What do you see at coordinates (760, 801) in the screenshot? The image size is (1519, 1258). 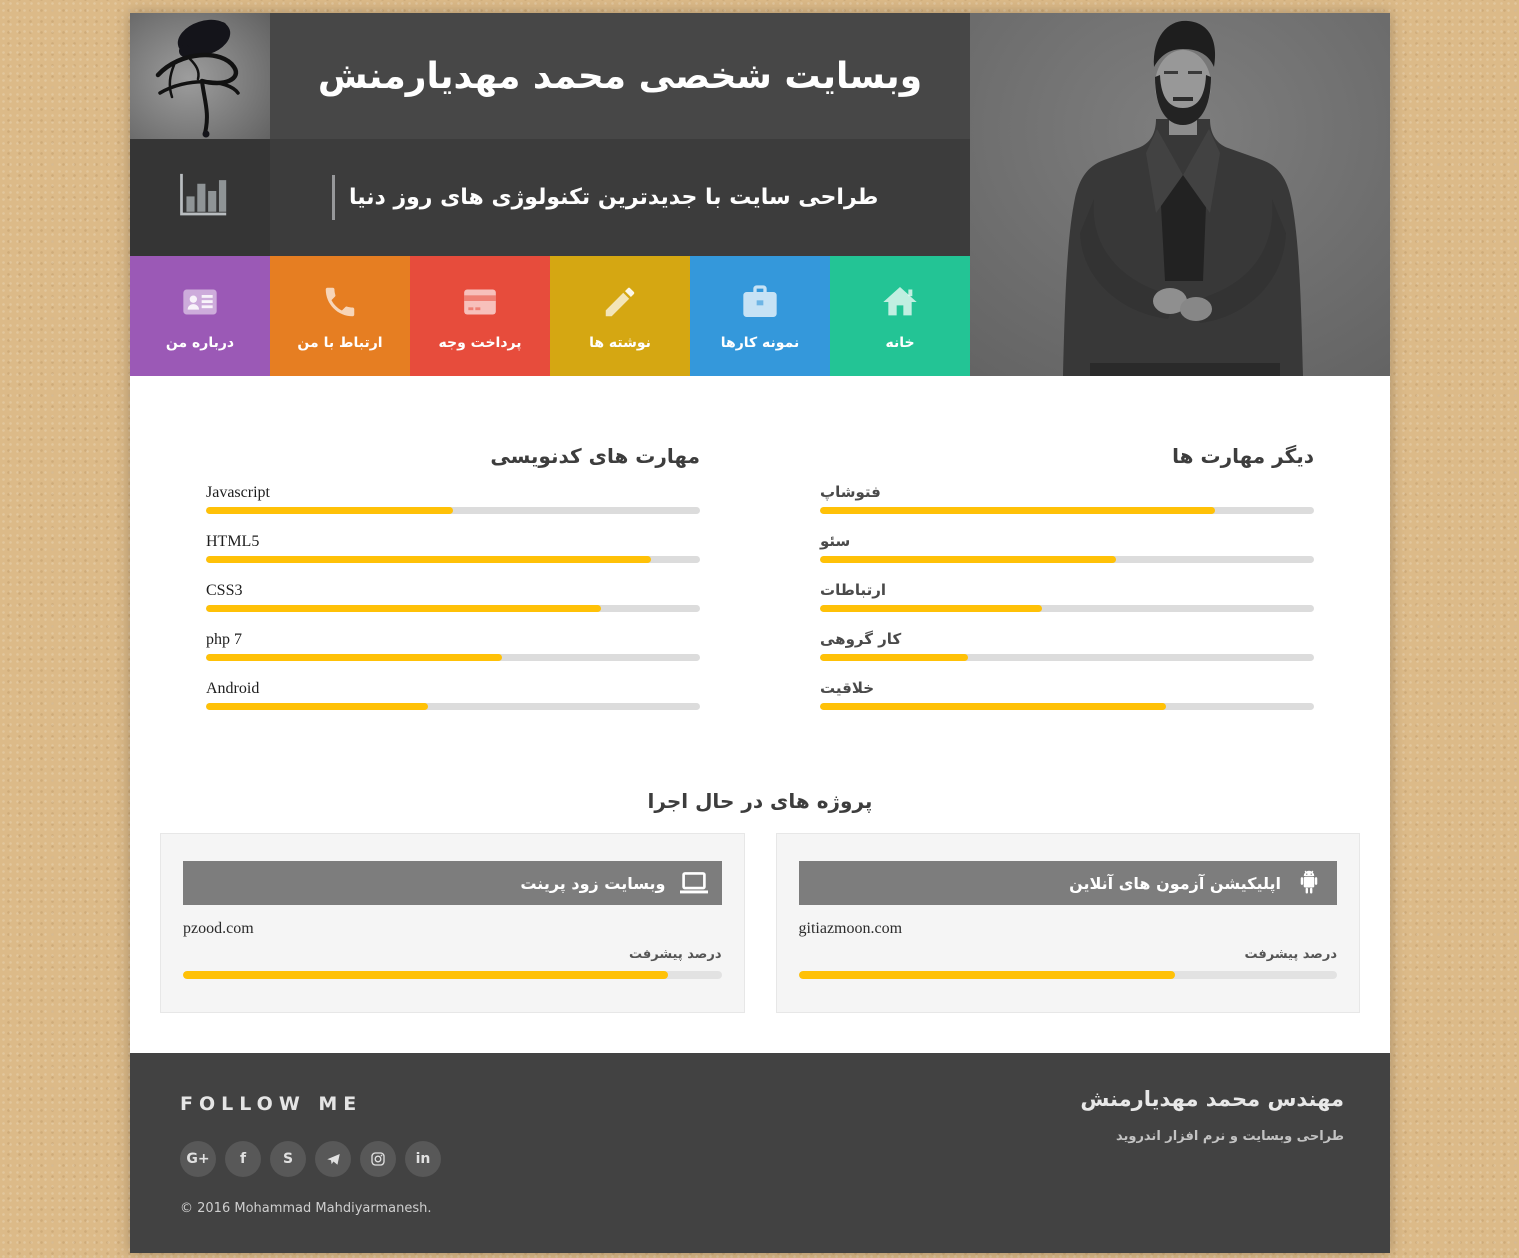 I see `projects-title: پروژه های در حال اجرا` at bounding box center [760, 801].